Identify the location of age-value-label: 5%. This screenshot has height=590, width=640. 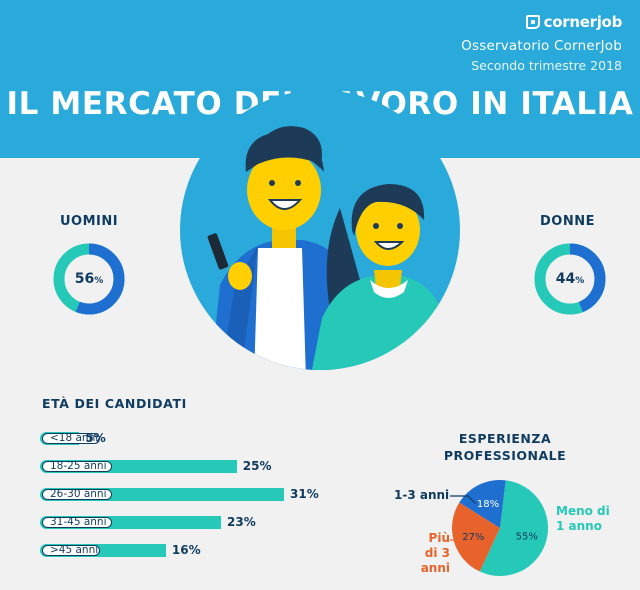
(95, 438).